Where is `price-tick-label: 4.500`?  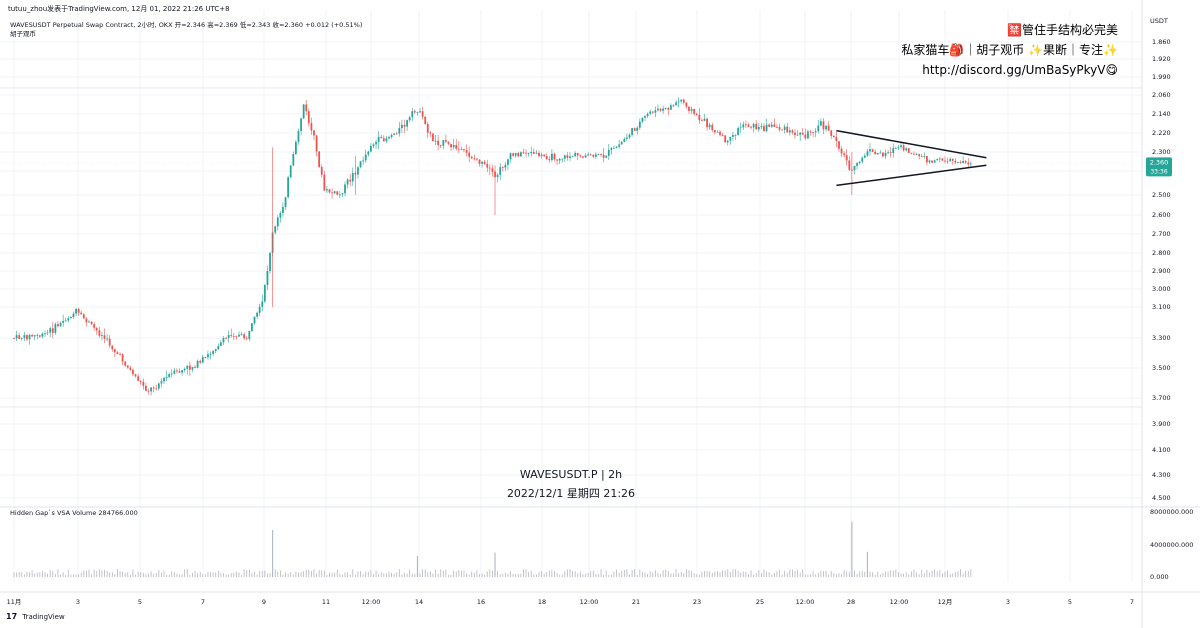
price-tick-label: 4.500 is located at coordinates (1161, 498).